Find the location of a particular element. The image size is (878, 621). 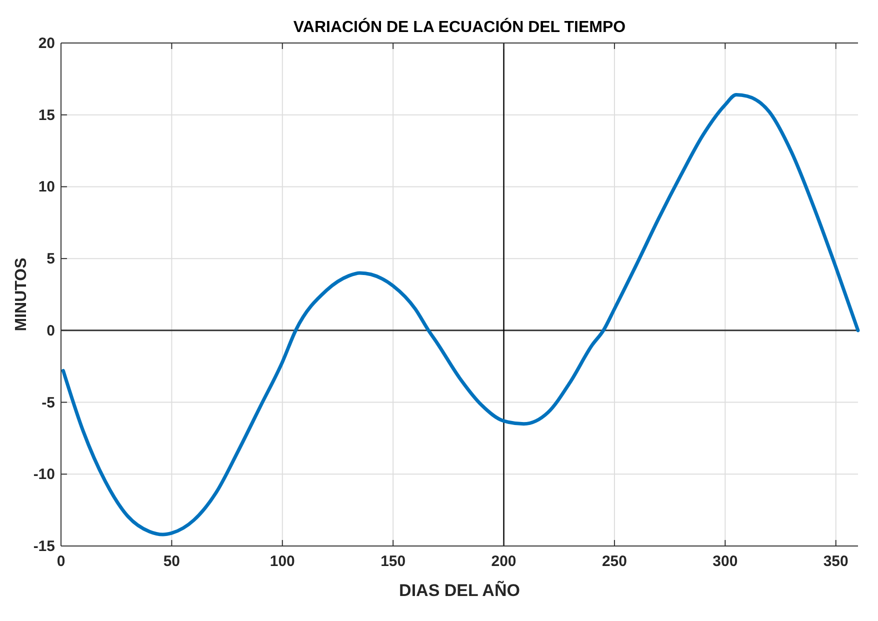

y-axis-title: MINUTOS is located at coordinates (21, 294).